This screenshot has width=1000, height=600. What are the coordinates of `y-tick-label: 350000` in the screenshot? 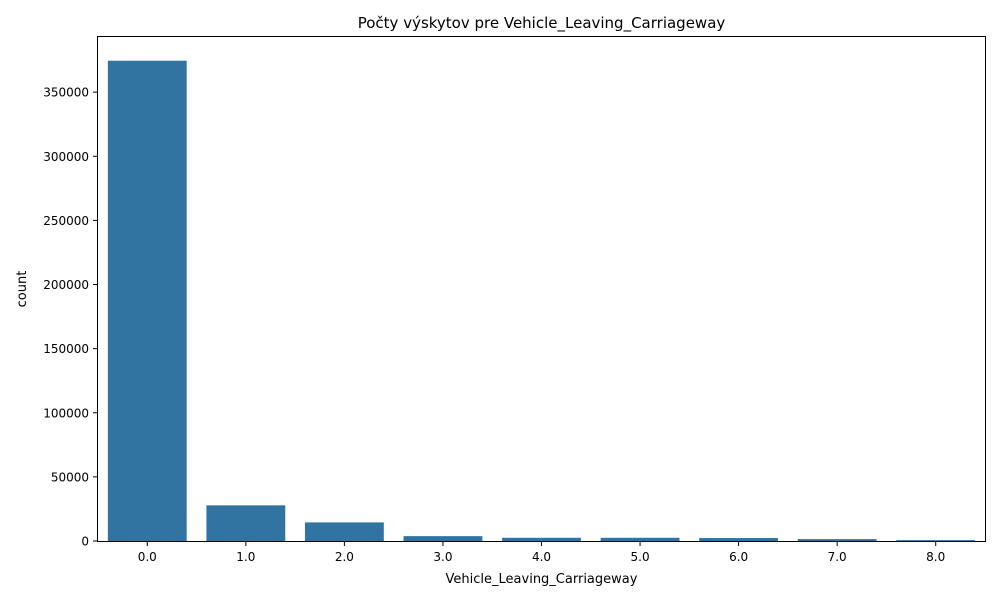 It's located at (66, 93).